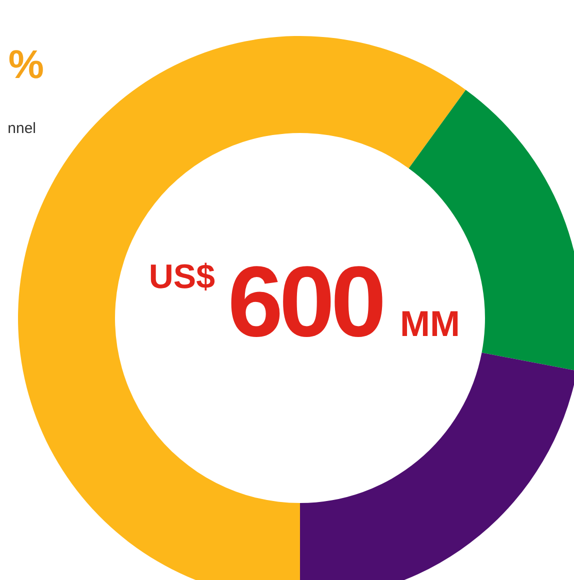 This screenshot has height=580, width=574. What do you see at coordinates (22, 128) in the screenshot?
I see `text: nnel` at bounding box center [22, 128].